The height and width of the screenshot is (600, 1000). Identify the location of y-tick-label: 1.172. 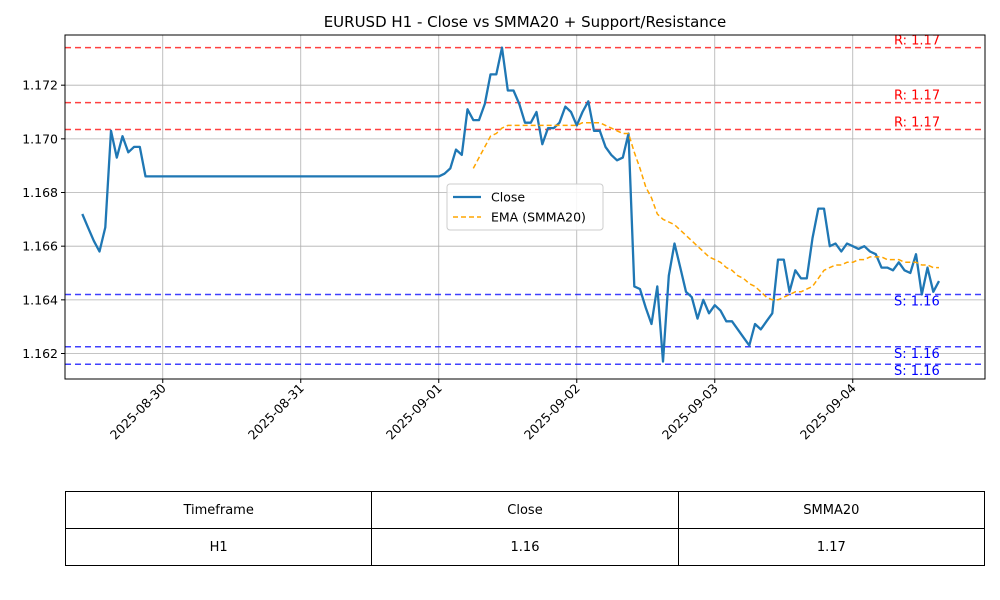
(40, 85).